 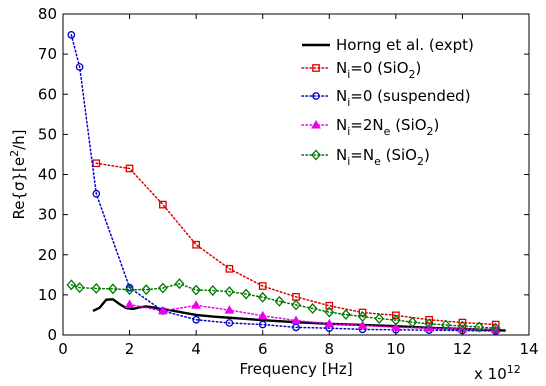 What do you see at coordinates (63, 349) in the screenshot?
I see `x-tick-label: 0` at bounding box center [63, 349].